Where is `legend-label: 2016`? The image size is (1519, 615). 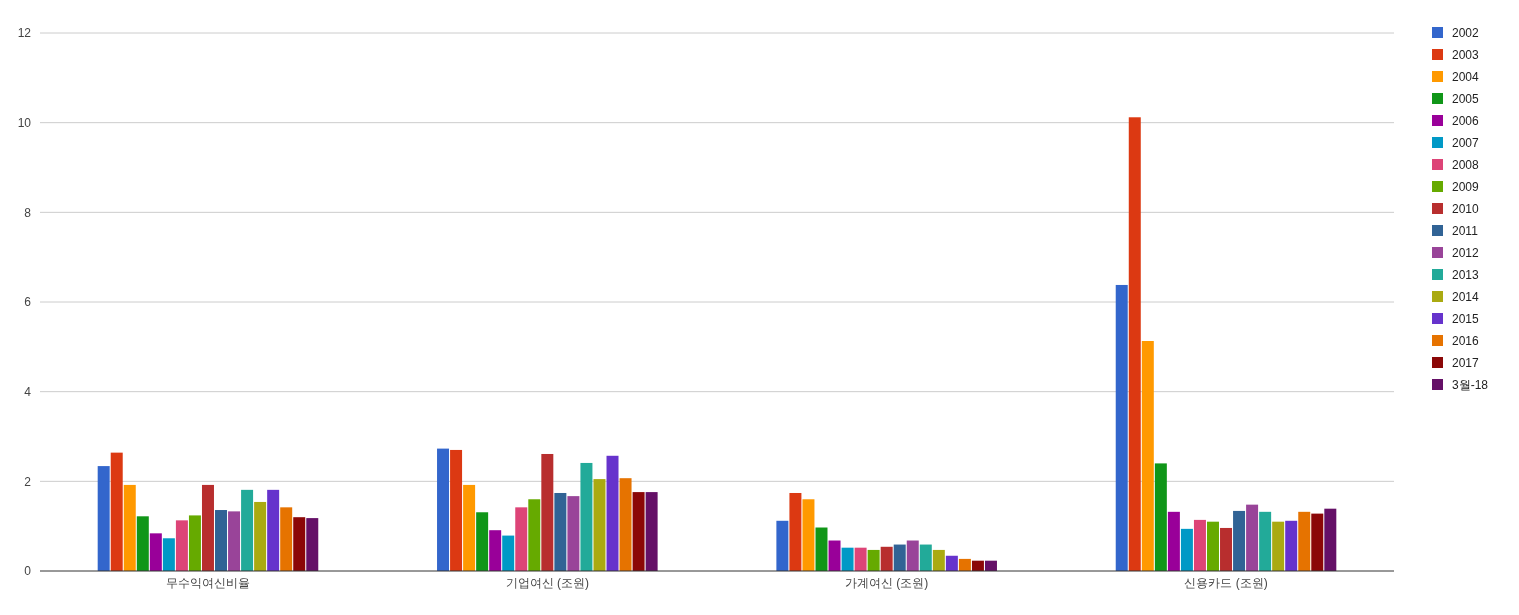 legend-label: 2016 is located at coordinates (1466, 340).